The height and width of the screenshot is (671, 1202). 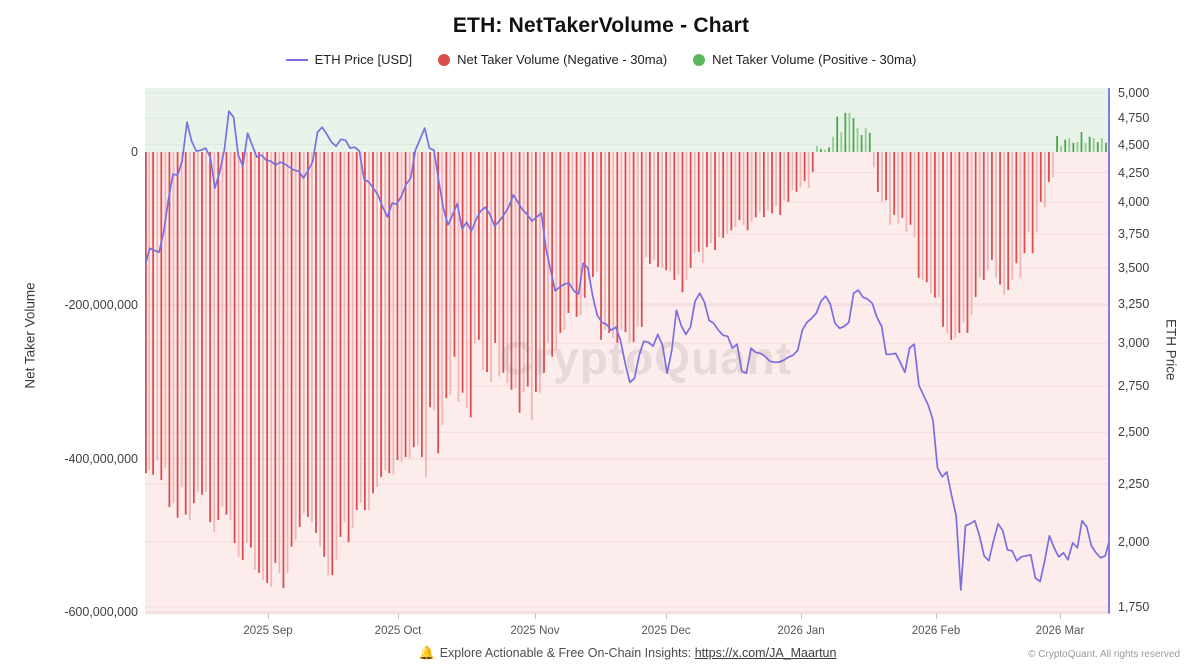 I want to click on price-tick-label: 2,500, so click(x=1134, y=432).